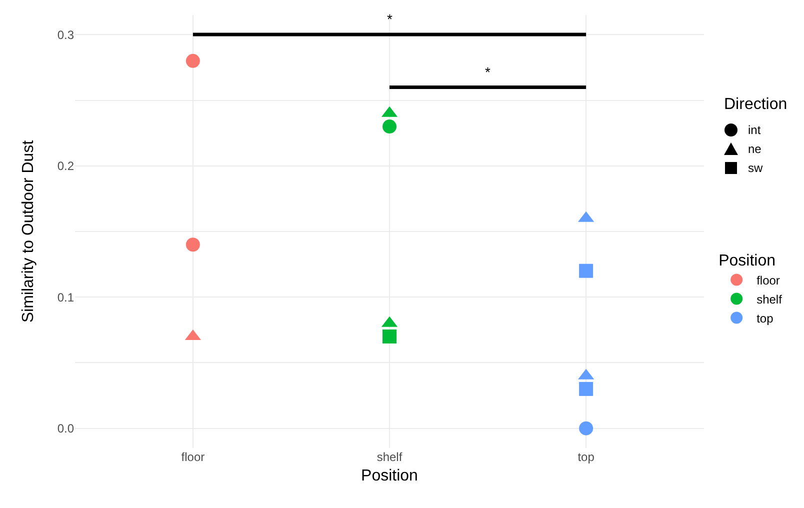 The image size is (804, 508). Describe the element at coordinates (586, 457) in the screenshot. I see `x-tick-label: top` at that location.